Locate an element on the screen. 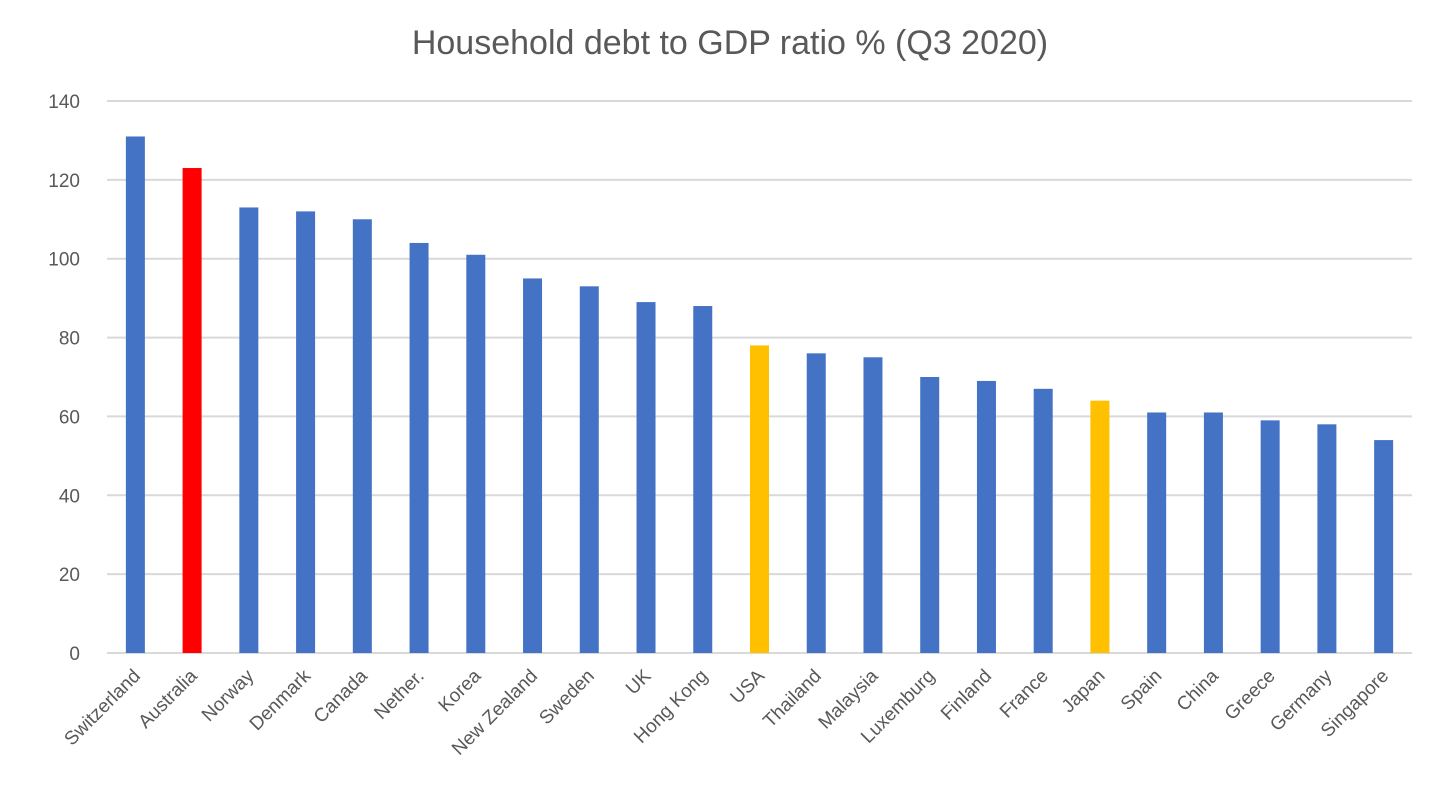 The image size is (1455, 795). x-tick-label: Canada is located at coordinates (341, 696).